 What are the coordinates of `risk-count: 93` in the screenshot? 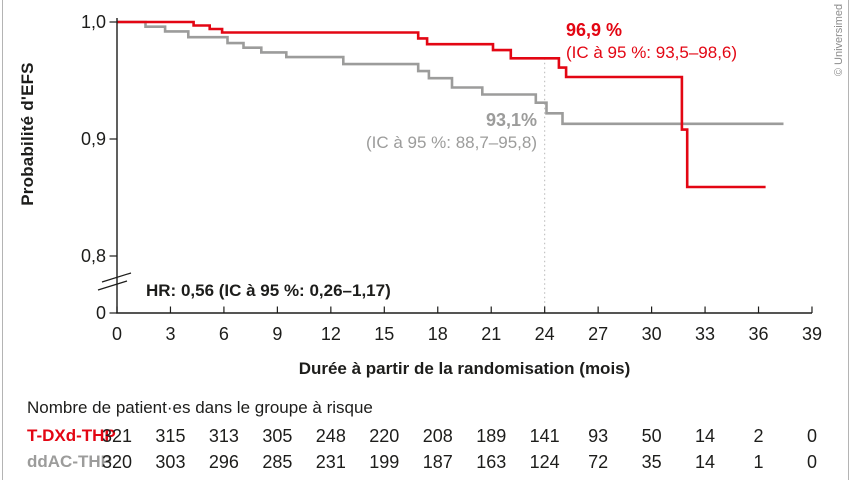 It's located at (598, 436).